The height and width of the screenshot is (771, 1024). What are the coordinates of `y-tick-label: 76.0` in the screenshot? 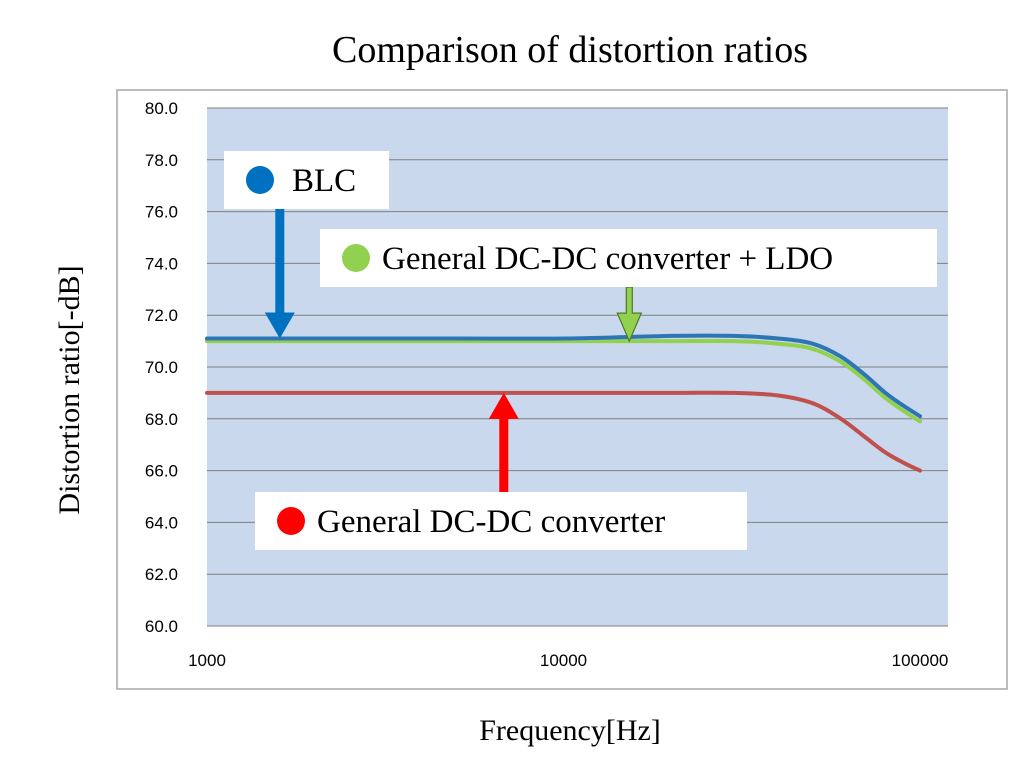 It's located at (161, 212).